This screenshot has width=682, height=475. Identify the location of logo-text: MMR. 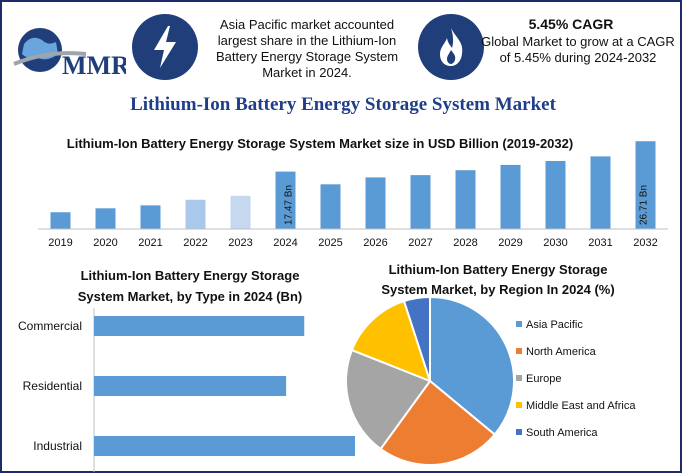
(94, 65).